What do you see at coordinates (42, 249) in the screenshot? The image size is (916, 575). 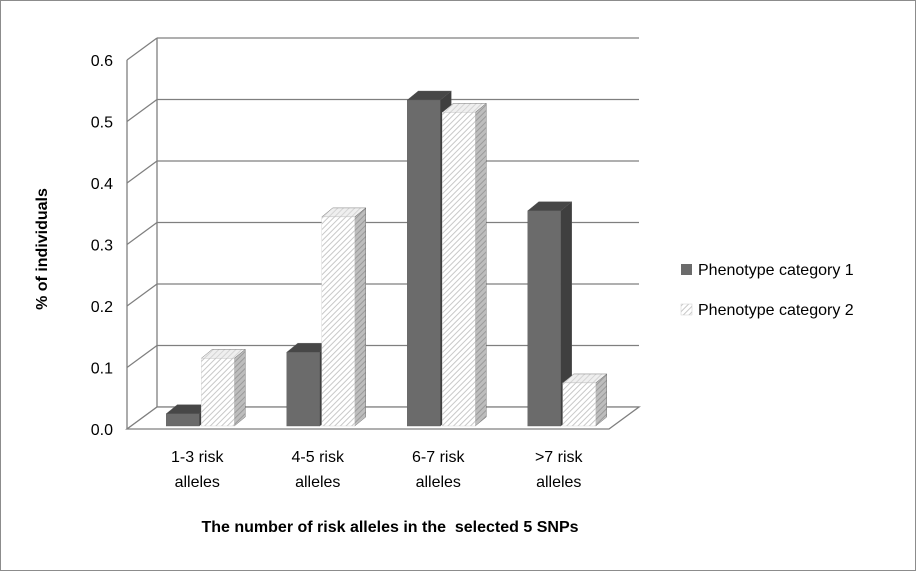 I see `y-axis-title: % of individuals` at bounding box center [42, 249].